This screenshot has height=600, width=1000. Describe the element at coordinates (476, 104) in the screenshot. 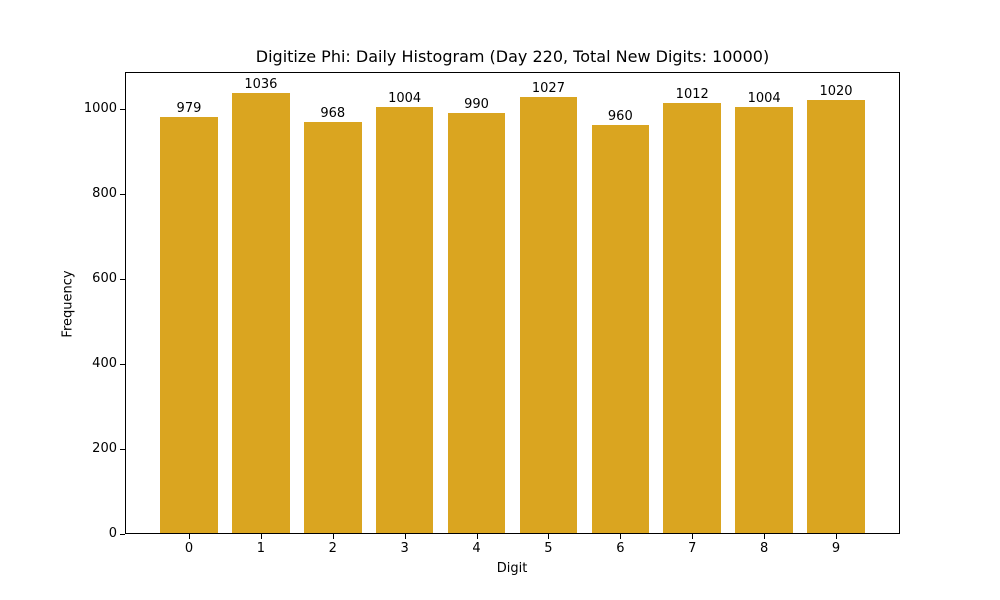

I see `bar-value-label: 990` at that location.